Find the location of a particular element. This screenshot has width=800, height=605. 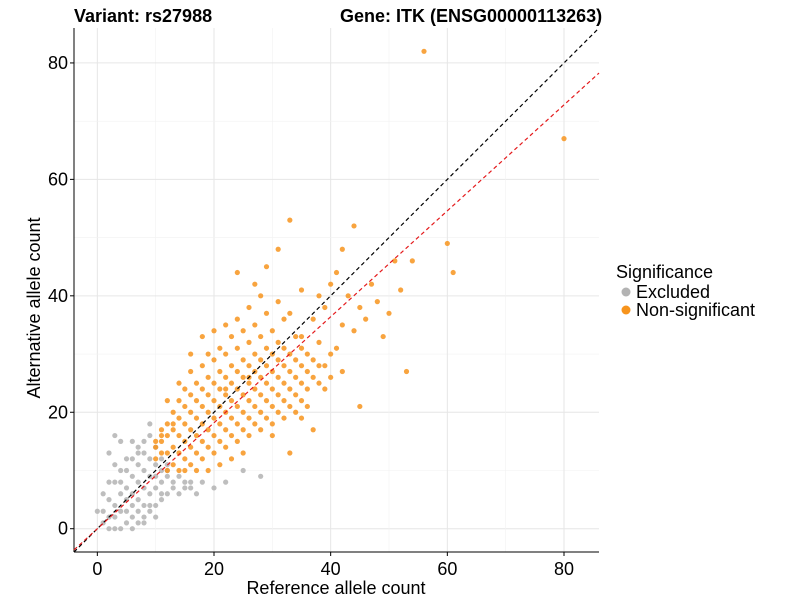

y-tick-label: 40 is located at coordinates (58, 296).